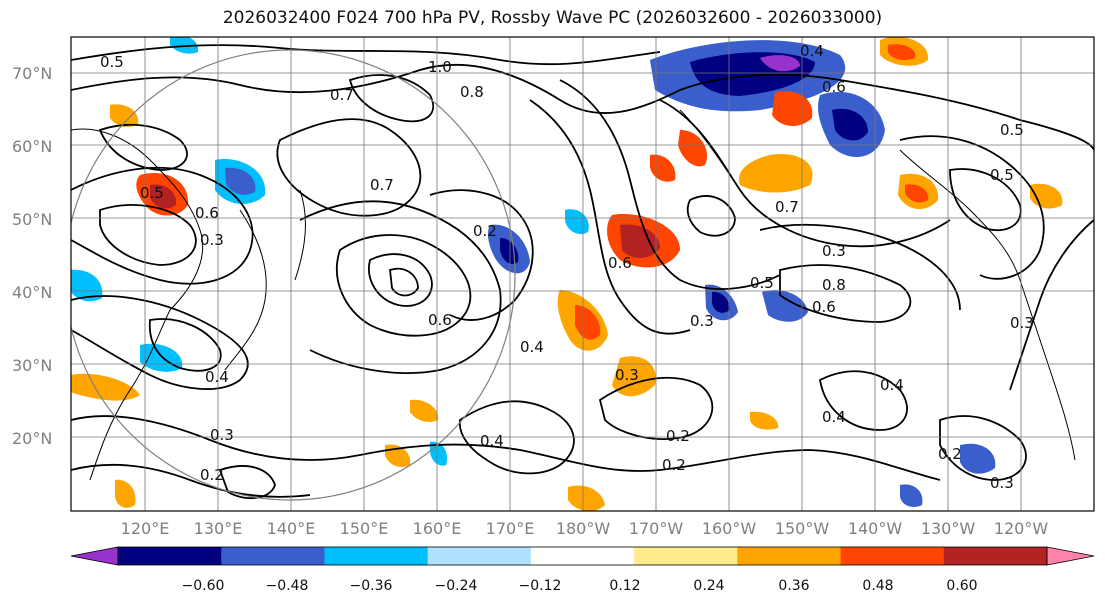  Describe the element at coordinates (437, 528) in the screenshot. I see `lon-label: 160°E` at that location.